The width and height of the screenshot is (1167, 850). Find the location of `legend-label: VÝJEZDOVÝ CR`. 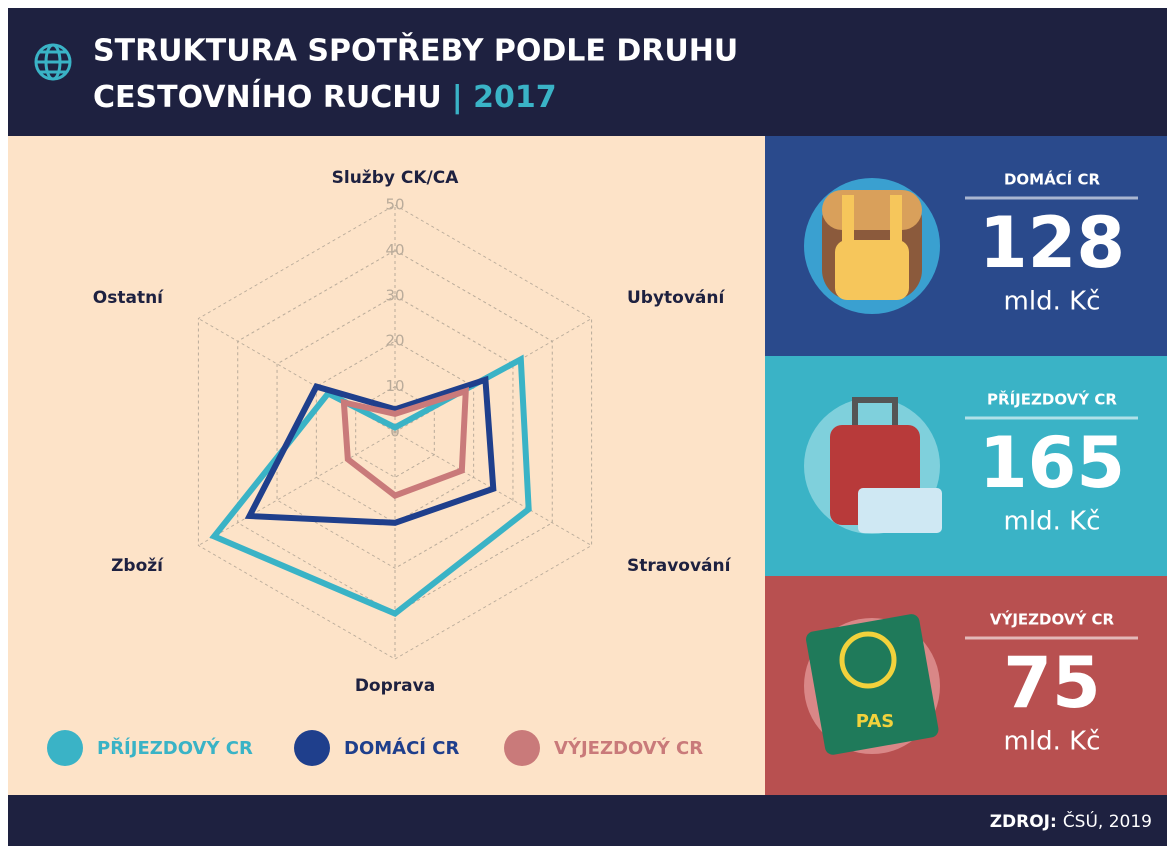

legend-label: VÝJEZDOVÝ CR is located at coordinates (628, 748).